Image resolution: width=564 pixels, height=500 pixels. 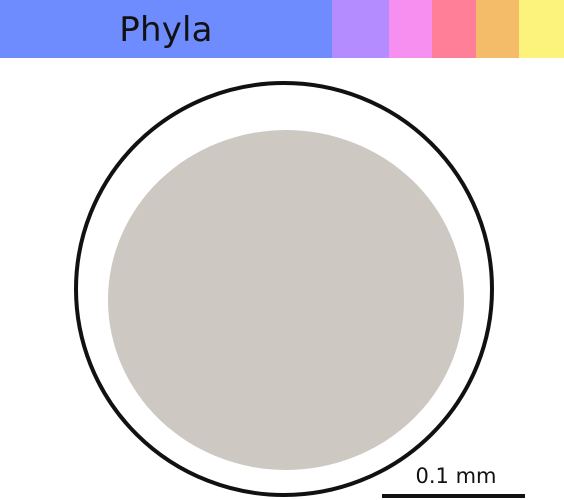 What do you see at coordinates (410, 29) in the screenshot?
I see `pink-swatch` at bounding box center [410, 29].